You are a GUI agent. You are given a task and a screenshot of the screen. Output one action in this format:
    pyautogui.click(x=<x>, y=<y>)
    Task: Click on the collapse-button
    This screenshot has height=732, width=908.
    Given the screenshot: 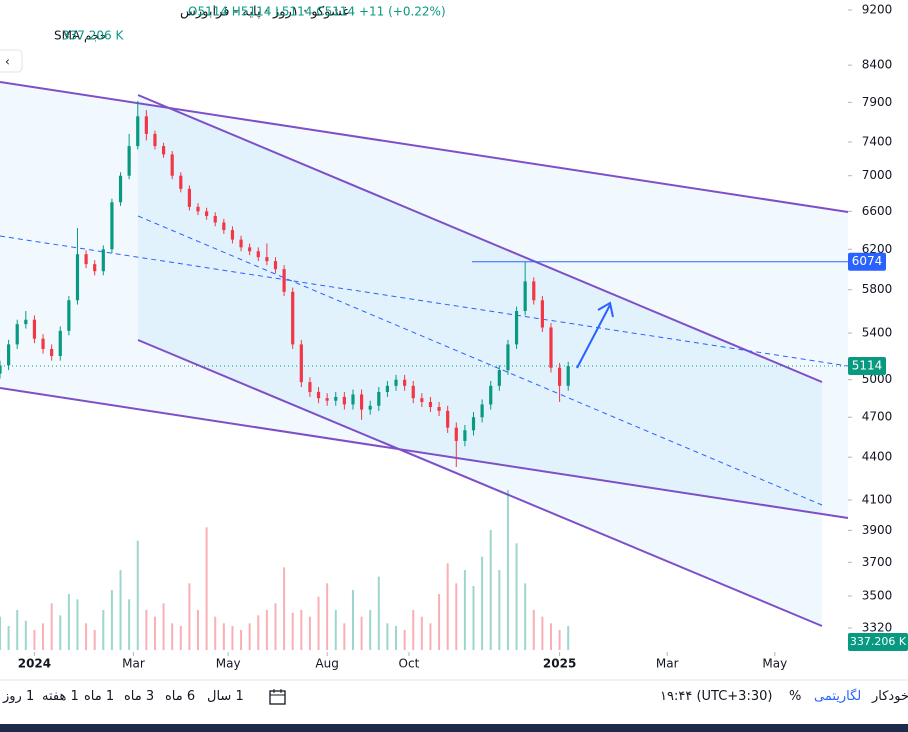 What is the action you would take?
    pyautogui.click(x=11, y=61)
    